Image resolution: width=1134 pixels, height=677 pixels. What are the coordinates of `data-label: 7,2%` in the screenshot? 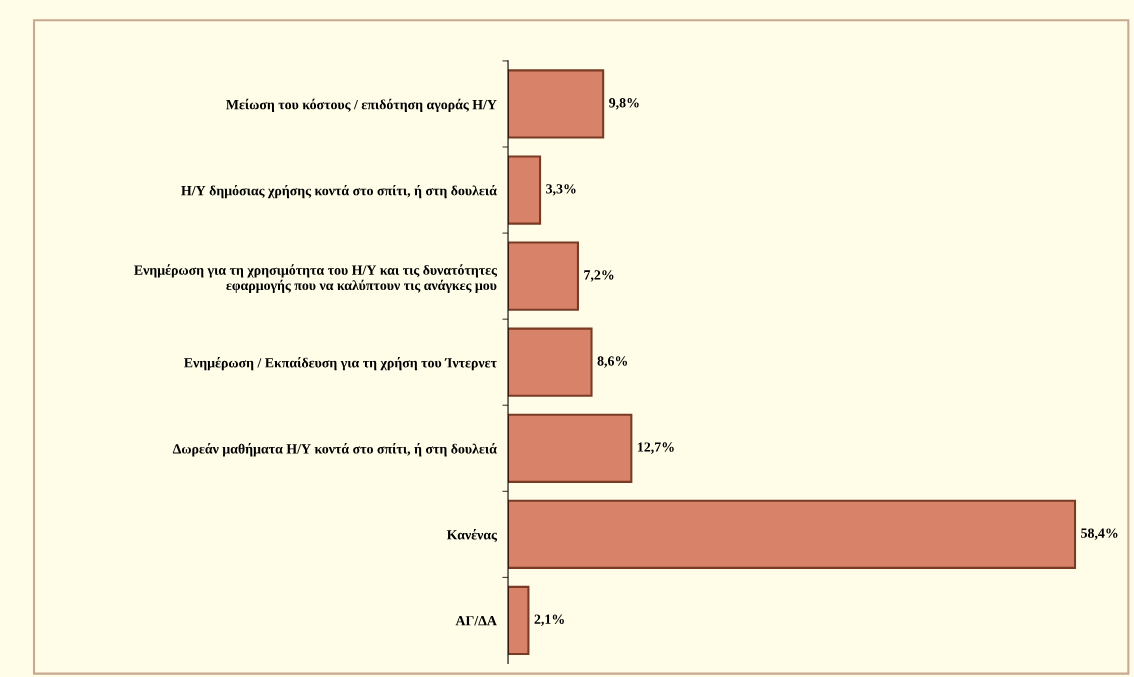 It's located at (599, 276).